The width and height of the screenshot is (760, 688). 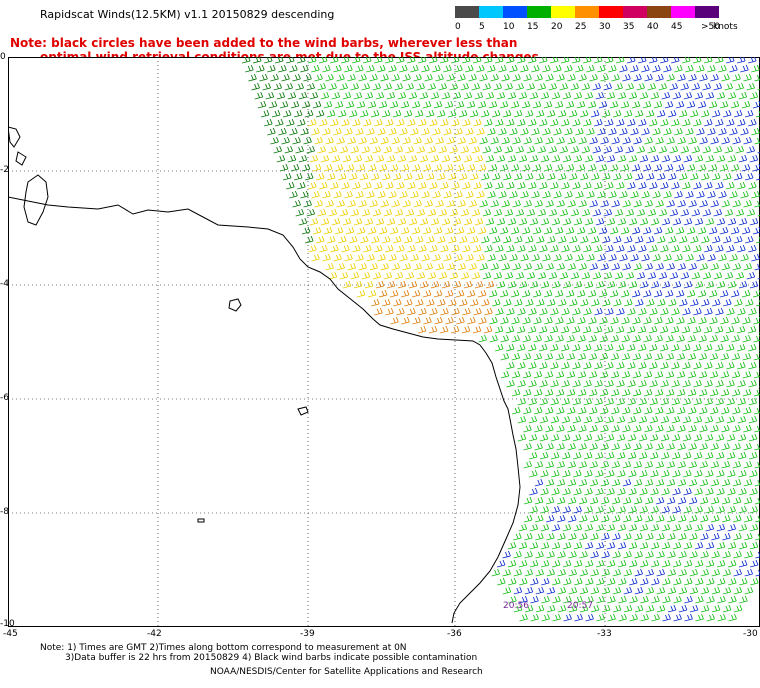 I want to click on legend-unit: knots, so click(x=725, y=27).